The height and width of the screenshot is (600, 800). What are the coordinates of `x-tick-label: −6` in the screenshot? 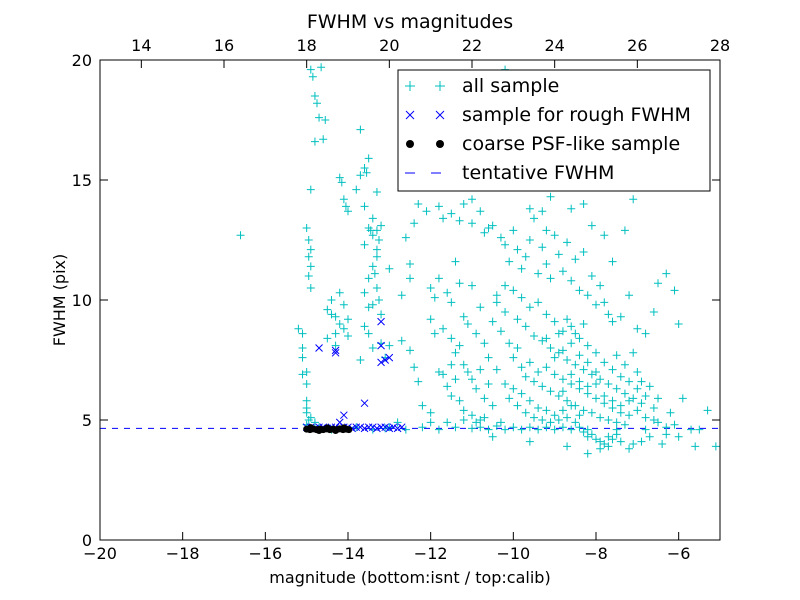 It's located at (679, 553).